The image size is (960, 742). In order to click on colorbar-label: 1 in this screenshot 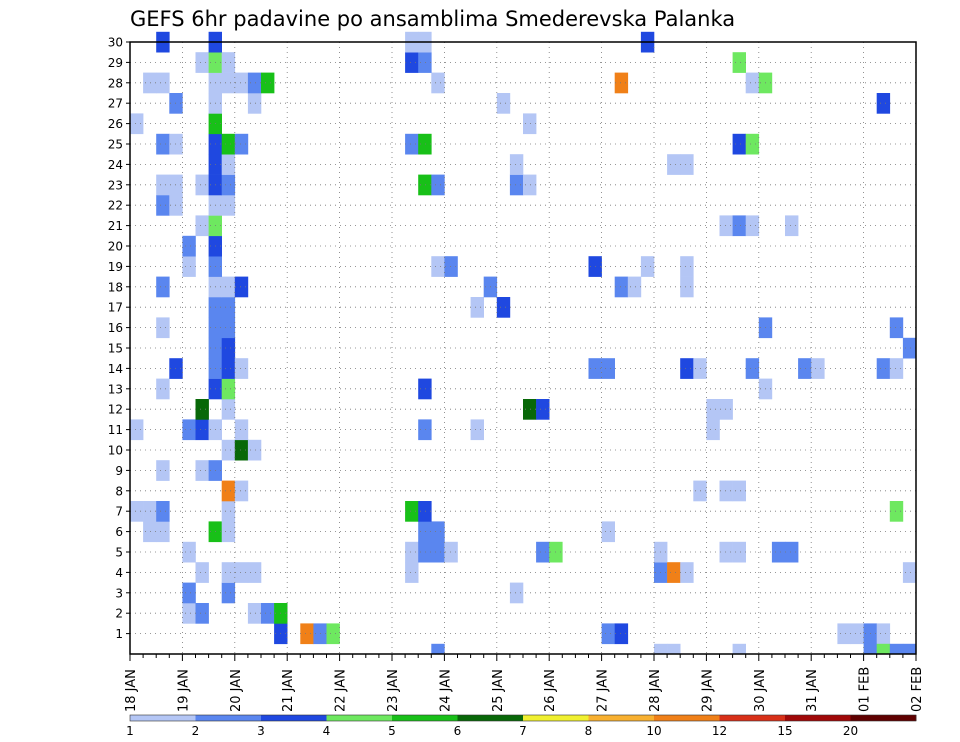, I will do `click(130, 731)`.